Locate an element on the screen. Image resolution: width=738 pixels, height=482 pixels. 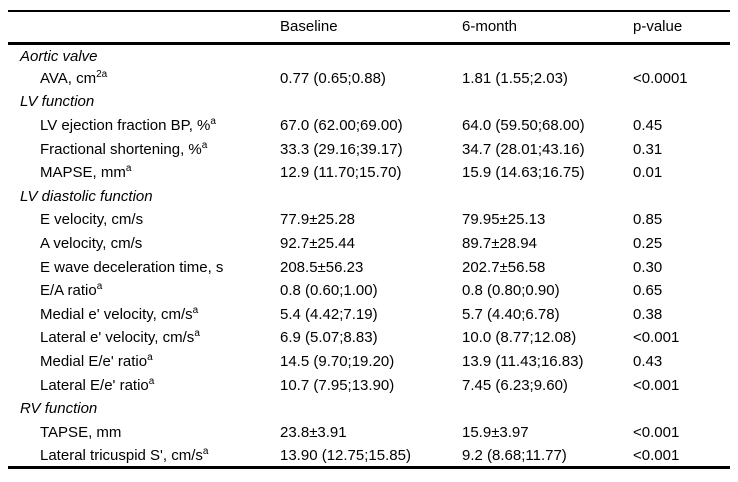
row-label-cell: Lateral E/e' ratioa is located at coordinates (144, 385).